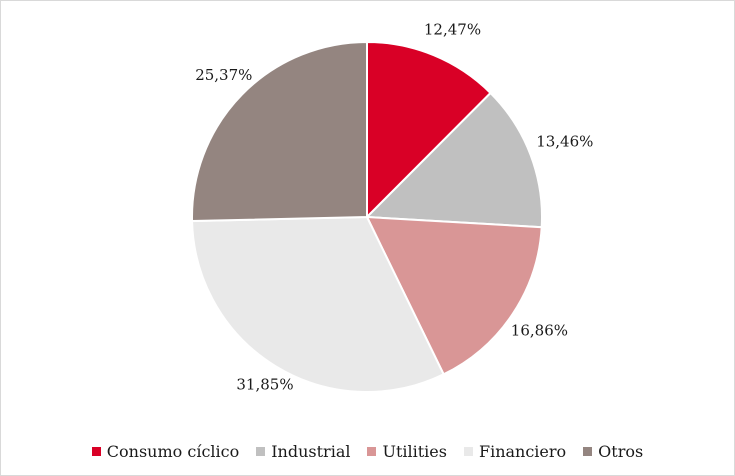 The width and height of the screenshot is (735, 476). I want to click on legend-item: Otros, so click(613, 451).